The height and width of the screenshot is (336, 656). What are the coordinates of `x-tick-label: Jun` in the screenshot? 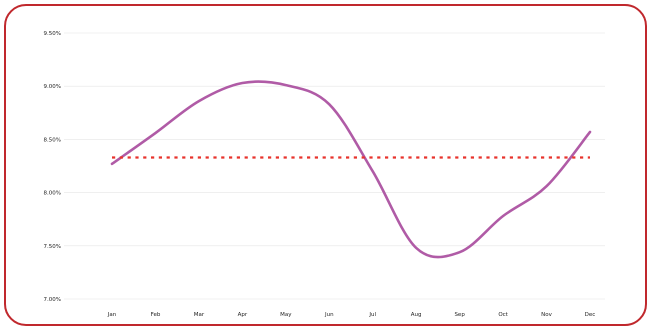 It's located at (329, 315).